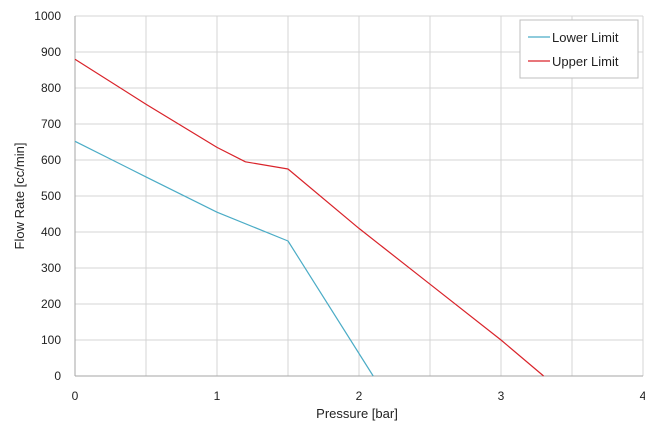 This screenshot has height=427, width=645. I want to click on x-tick-label: 3, so click(501, 396).